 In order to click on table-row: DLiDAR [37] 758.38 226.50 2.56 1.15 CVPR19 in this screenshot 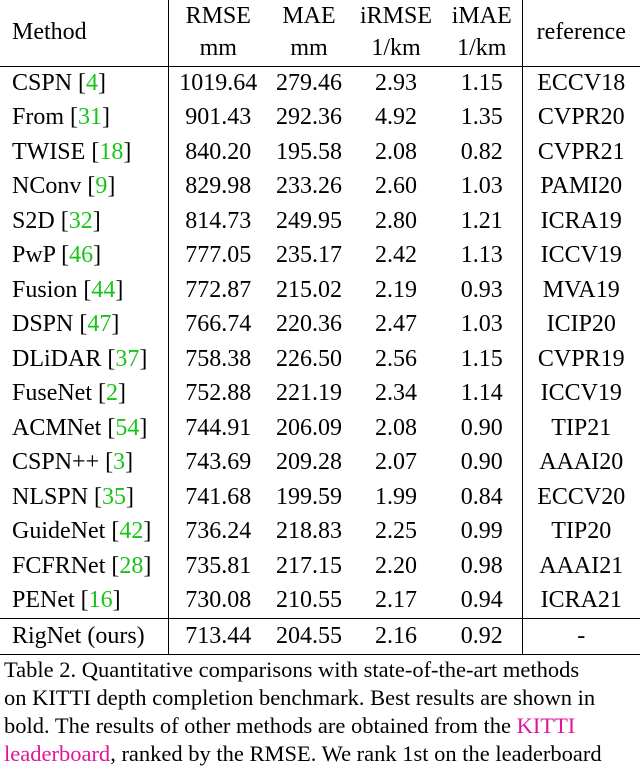, I will do `click(320, 359)`.